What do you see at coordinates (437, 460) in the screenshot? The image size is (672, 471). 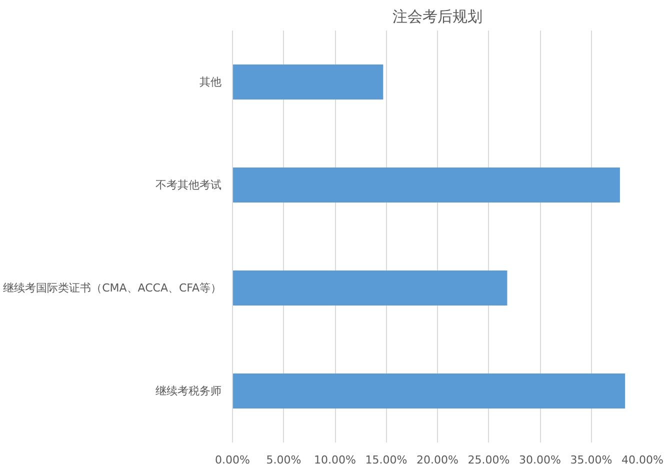 I see `x-tick-label: 20.00%` at bounding box center [437, 460].